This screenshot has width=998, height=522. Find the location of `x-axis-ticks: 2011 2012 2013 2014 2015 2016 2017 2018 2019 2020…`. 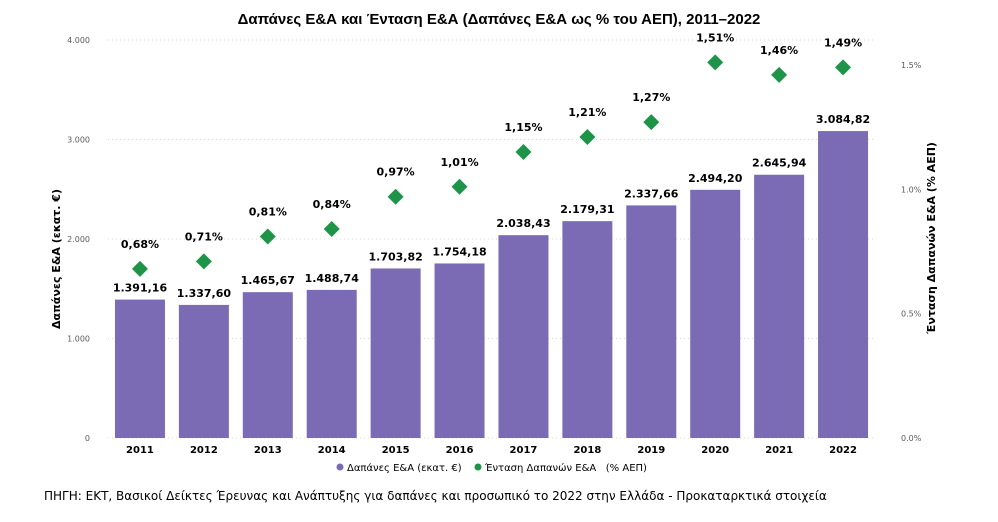

x-axis-ticks: 2011 2012 2013 2014 2015 2016 2017 2018 2019 2020… is located at coordinates (491, 450).